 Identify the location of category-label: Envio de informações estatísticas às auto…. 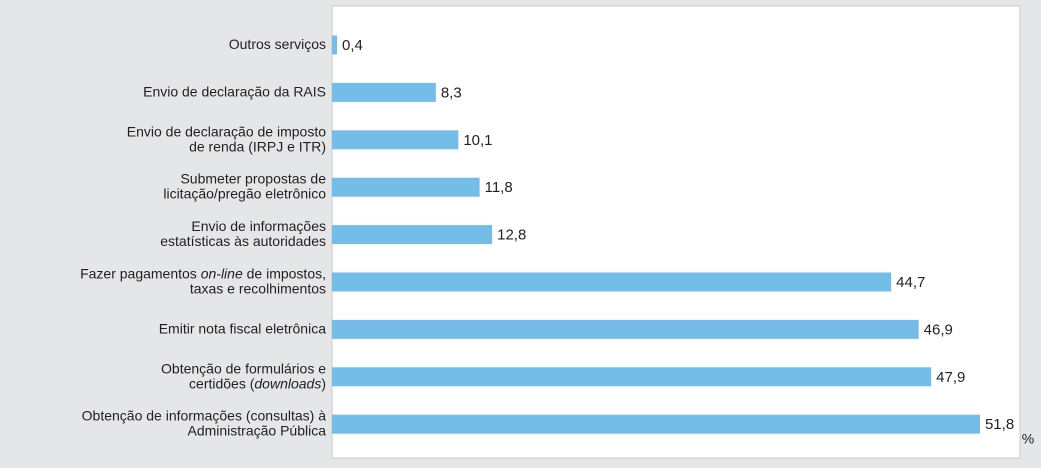
(243, 233).